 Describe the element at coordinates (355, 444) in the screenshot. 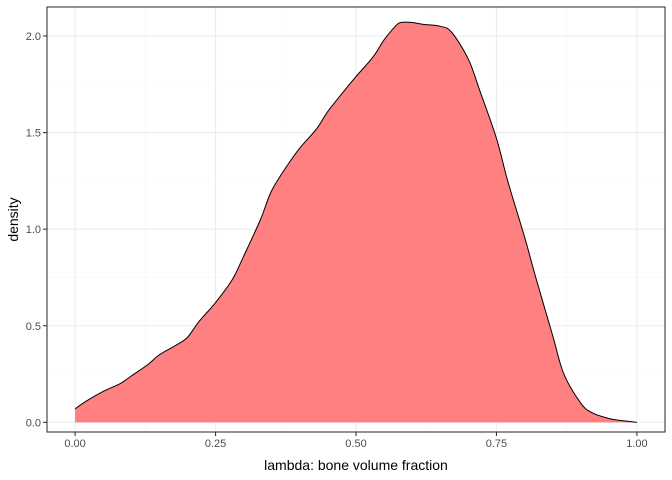

I see `x-tick-label: 0.50` at that location.